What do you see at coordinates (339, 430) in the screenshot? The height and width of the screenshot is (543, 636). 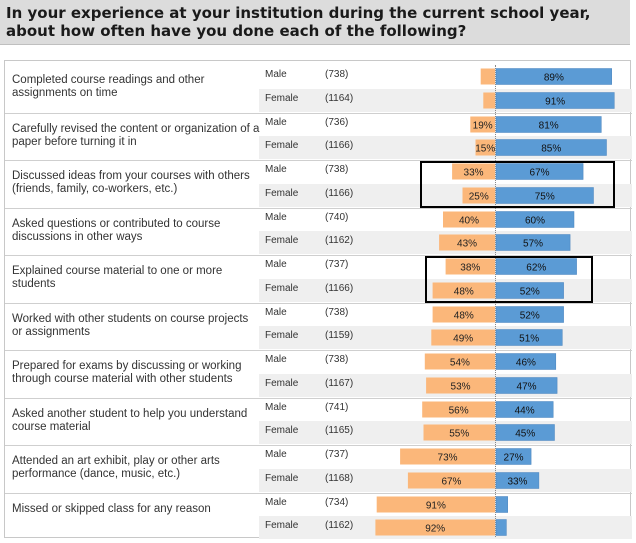 I see `sample-size: (1165)` at bounding box center [339, 430].